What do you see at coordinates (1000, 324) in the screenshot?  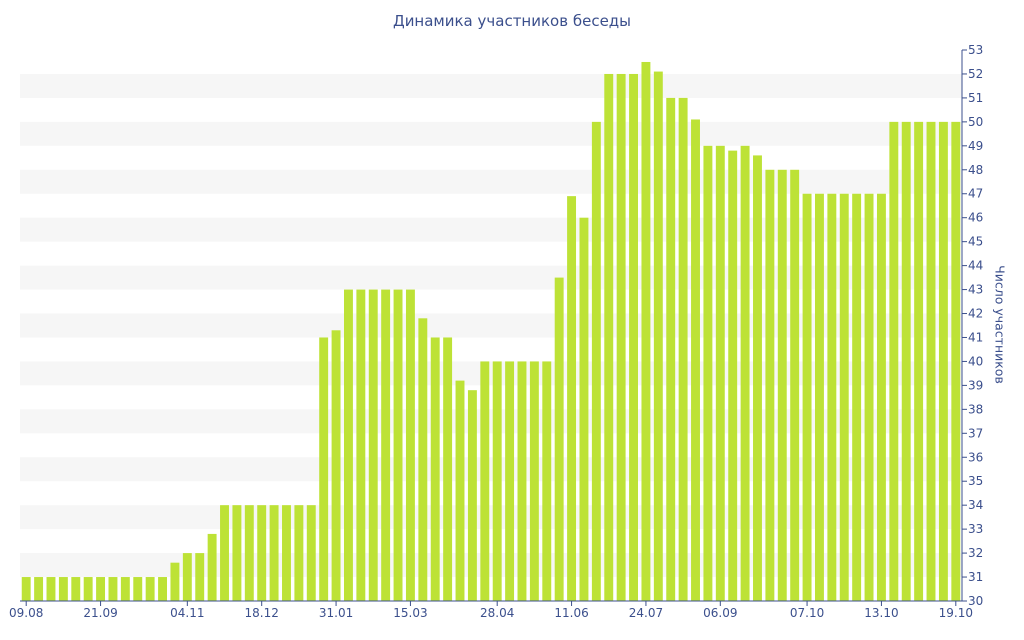 I see `y-axis-label: Число участников` at bounding box center [1000, 324].